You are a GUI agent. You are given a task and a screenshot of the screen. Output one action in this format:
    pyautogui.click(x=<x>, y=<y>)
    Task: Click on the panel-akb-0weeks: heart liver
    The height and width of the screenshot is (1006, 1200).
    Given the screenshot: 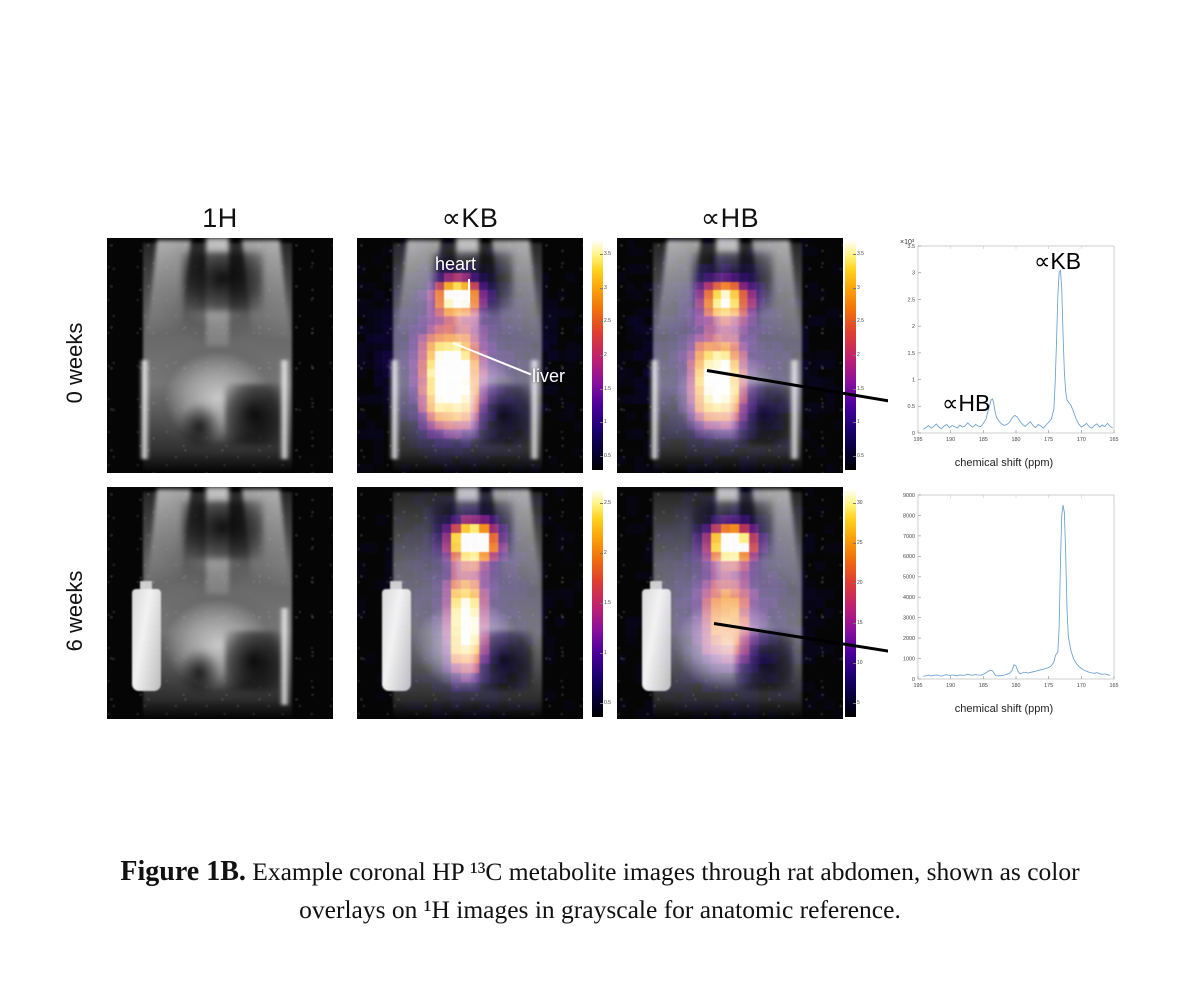 What is the action you would take?
    pyautogui.click(x=470, y=355)
    